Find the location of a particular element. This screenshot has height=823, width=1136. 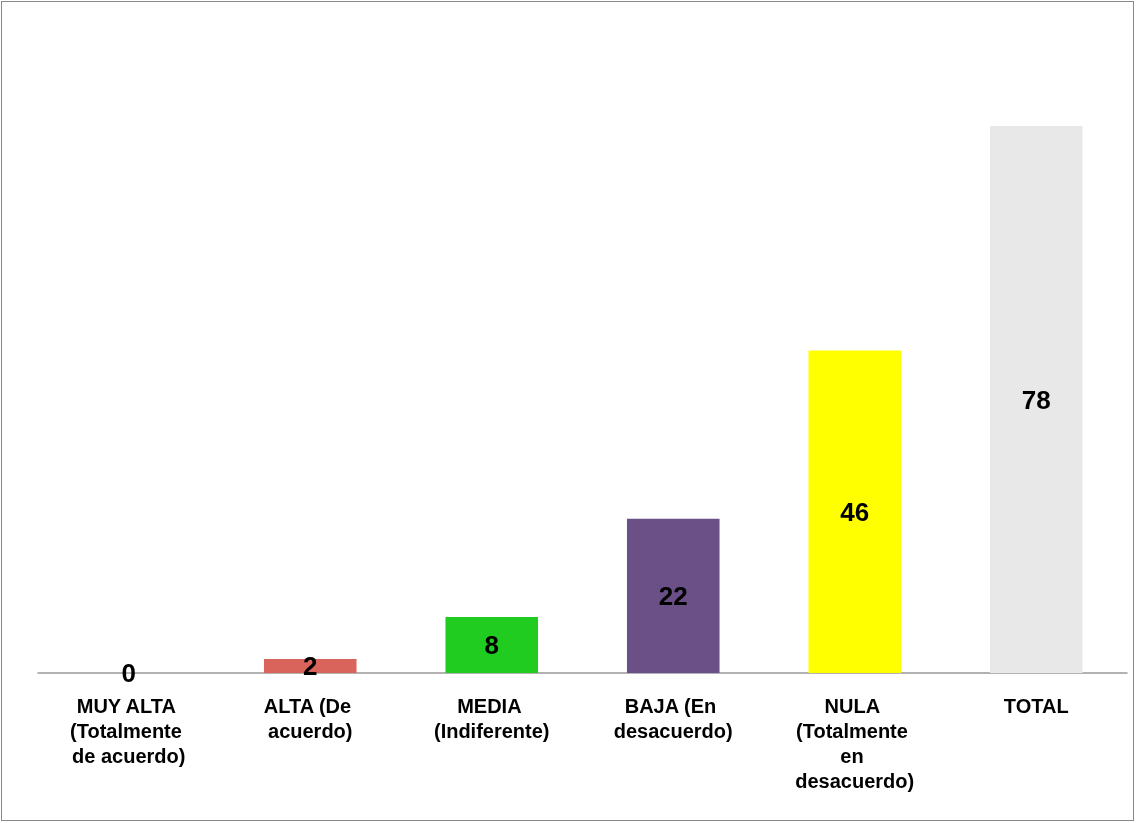

x-tick-label: BAJA (En desacuerdo) is located at coordinates (673, 718).